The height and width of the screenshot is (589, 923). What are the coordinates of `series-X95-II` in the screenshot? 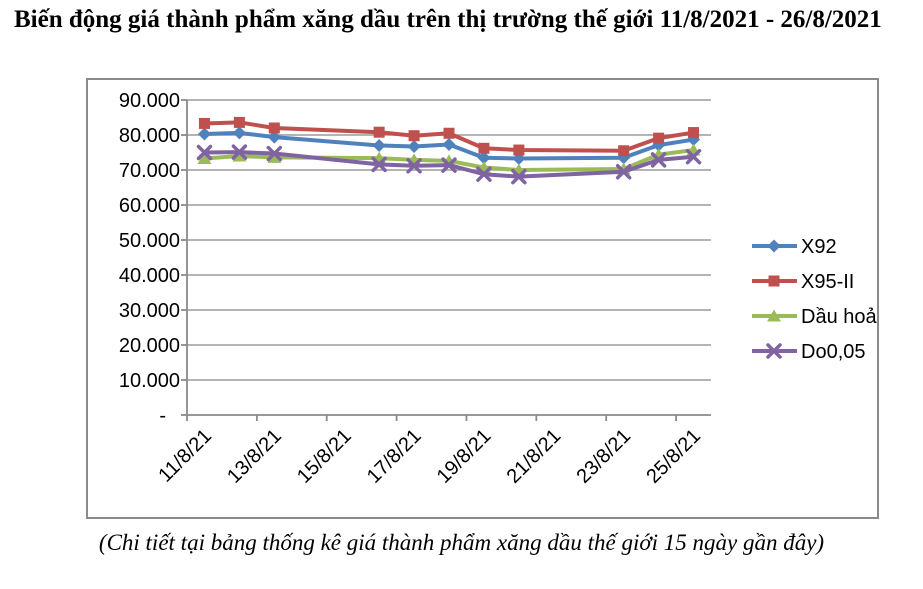 It's located at (449, 136).